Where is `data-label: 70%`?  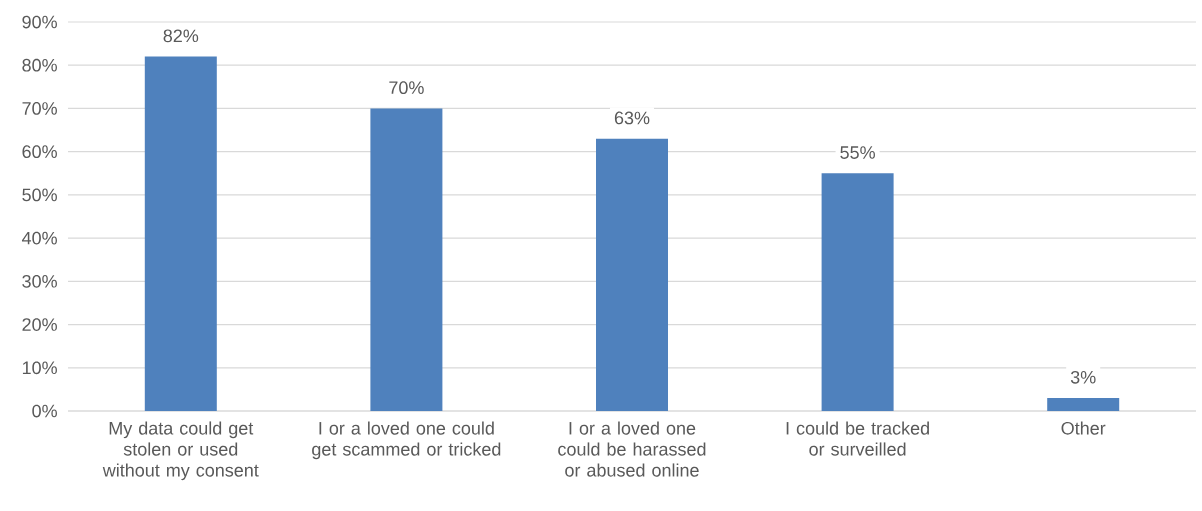 data-label: 70% is located at coordinates (406, 88).